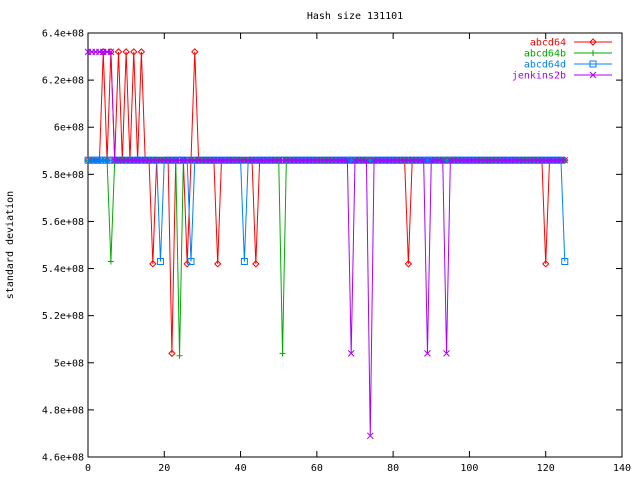 Image resolution: width=640 pixels, height=480 pixels. What do you see at coordinates (622, 468) in the screenshot?
I see `x-tick-label: 140` at bounding box center [622, 468].